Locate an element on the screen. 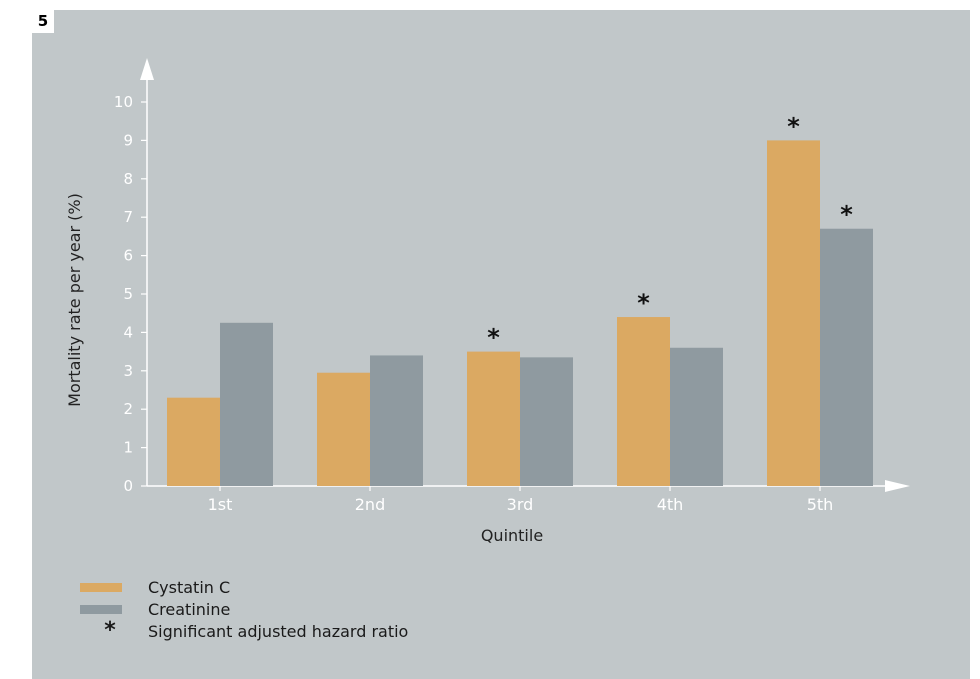 The image size is (980, 679). bar-creatinine-5th is located at coordinates (846, 357).